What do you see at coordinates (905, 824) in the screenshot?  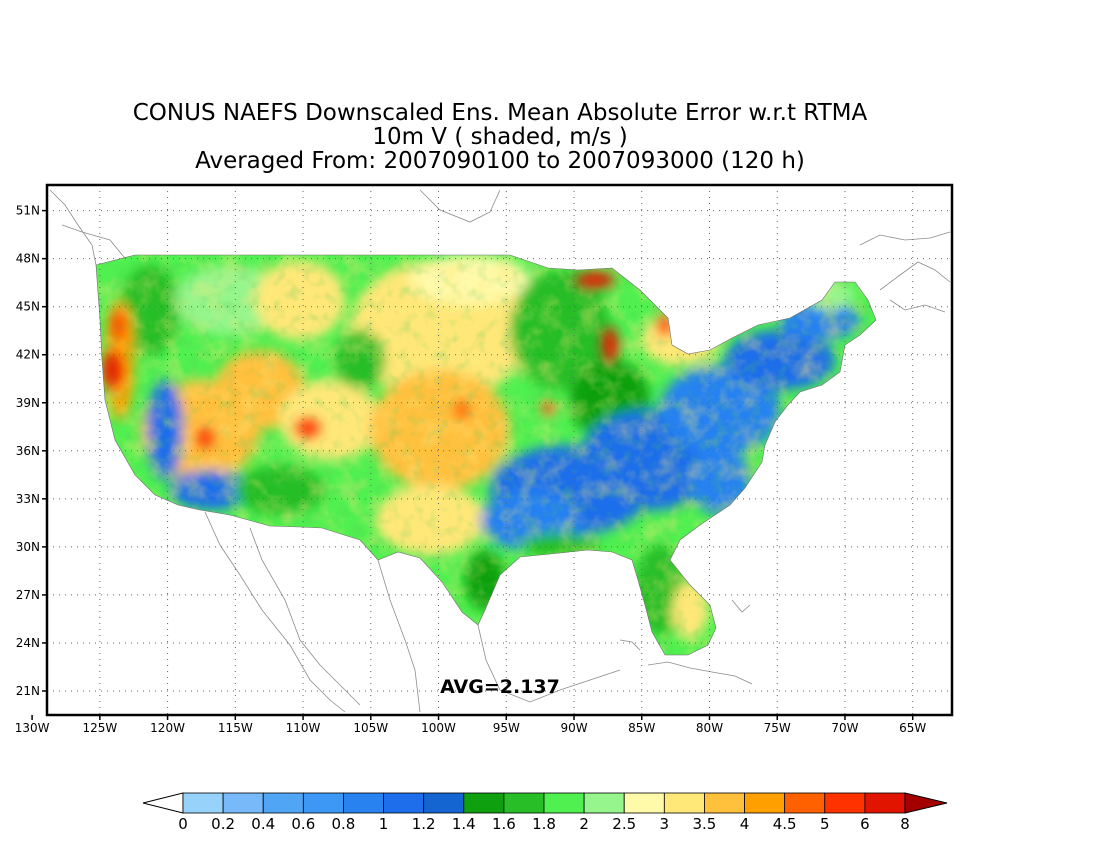 I see `colorbar-label: 8` at bounding box center [905, 824].